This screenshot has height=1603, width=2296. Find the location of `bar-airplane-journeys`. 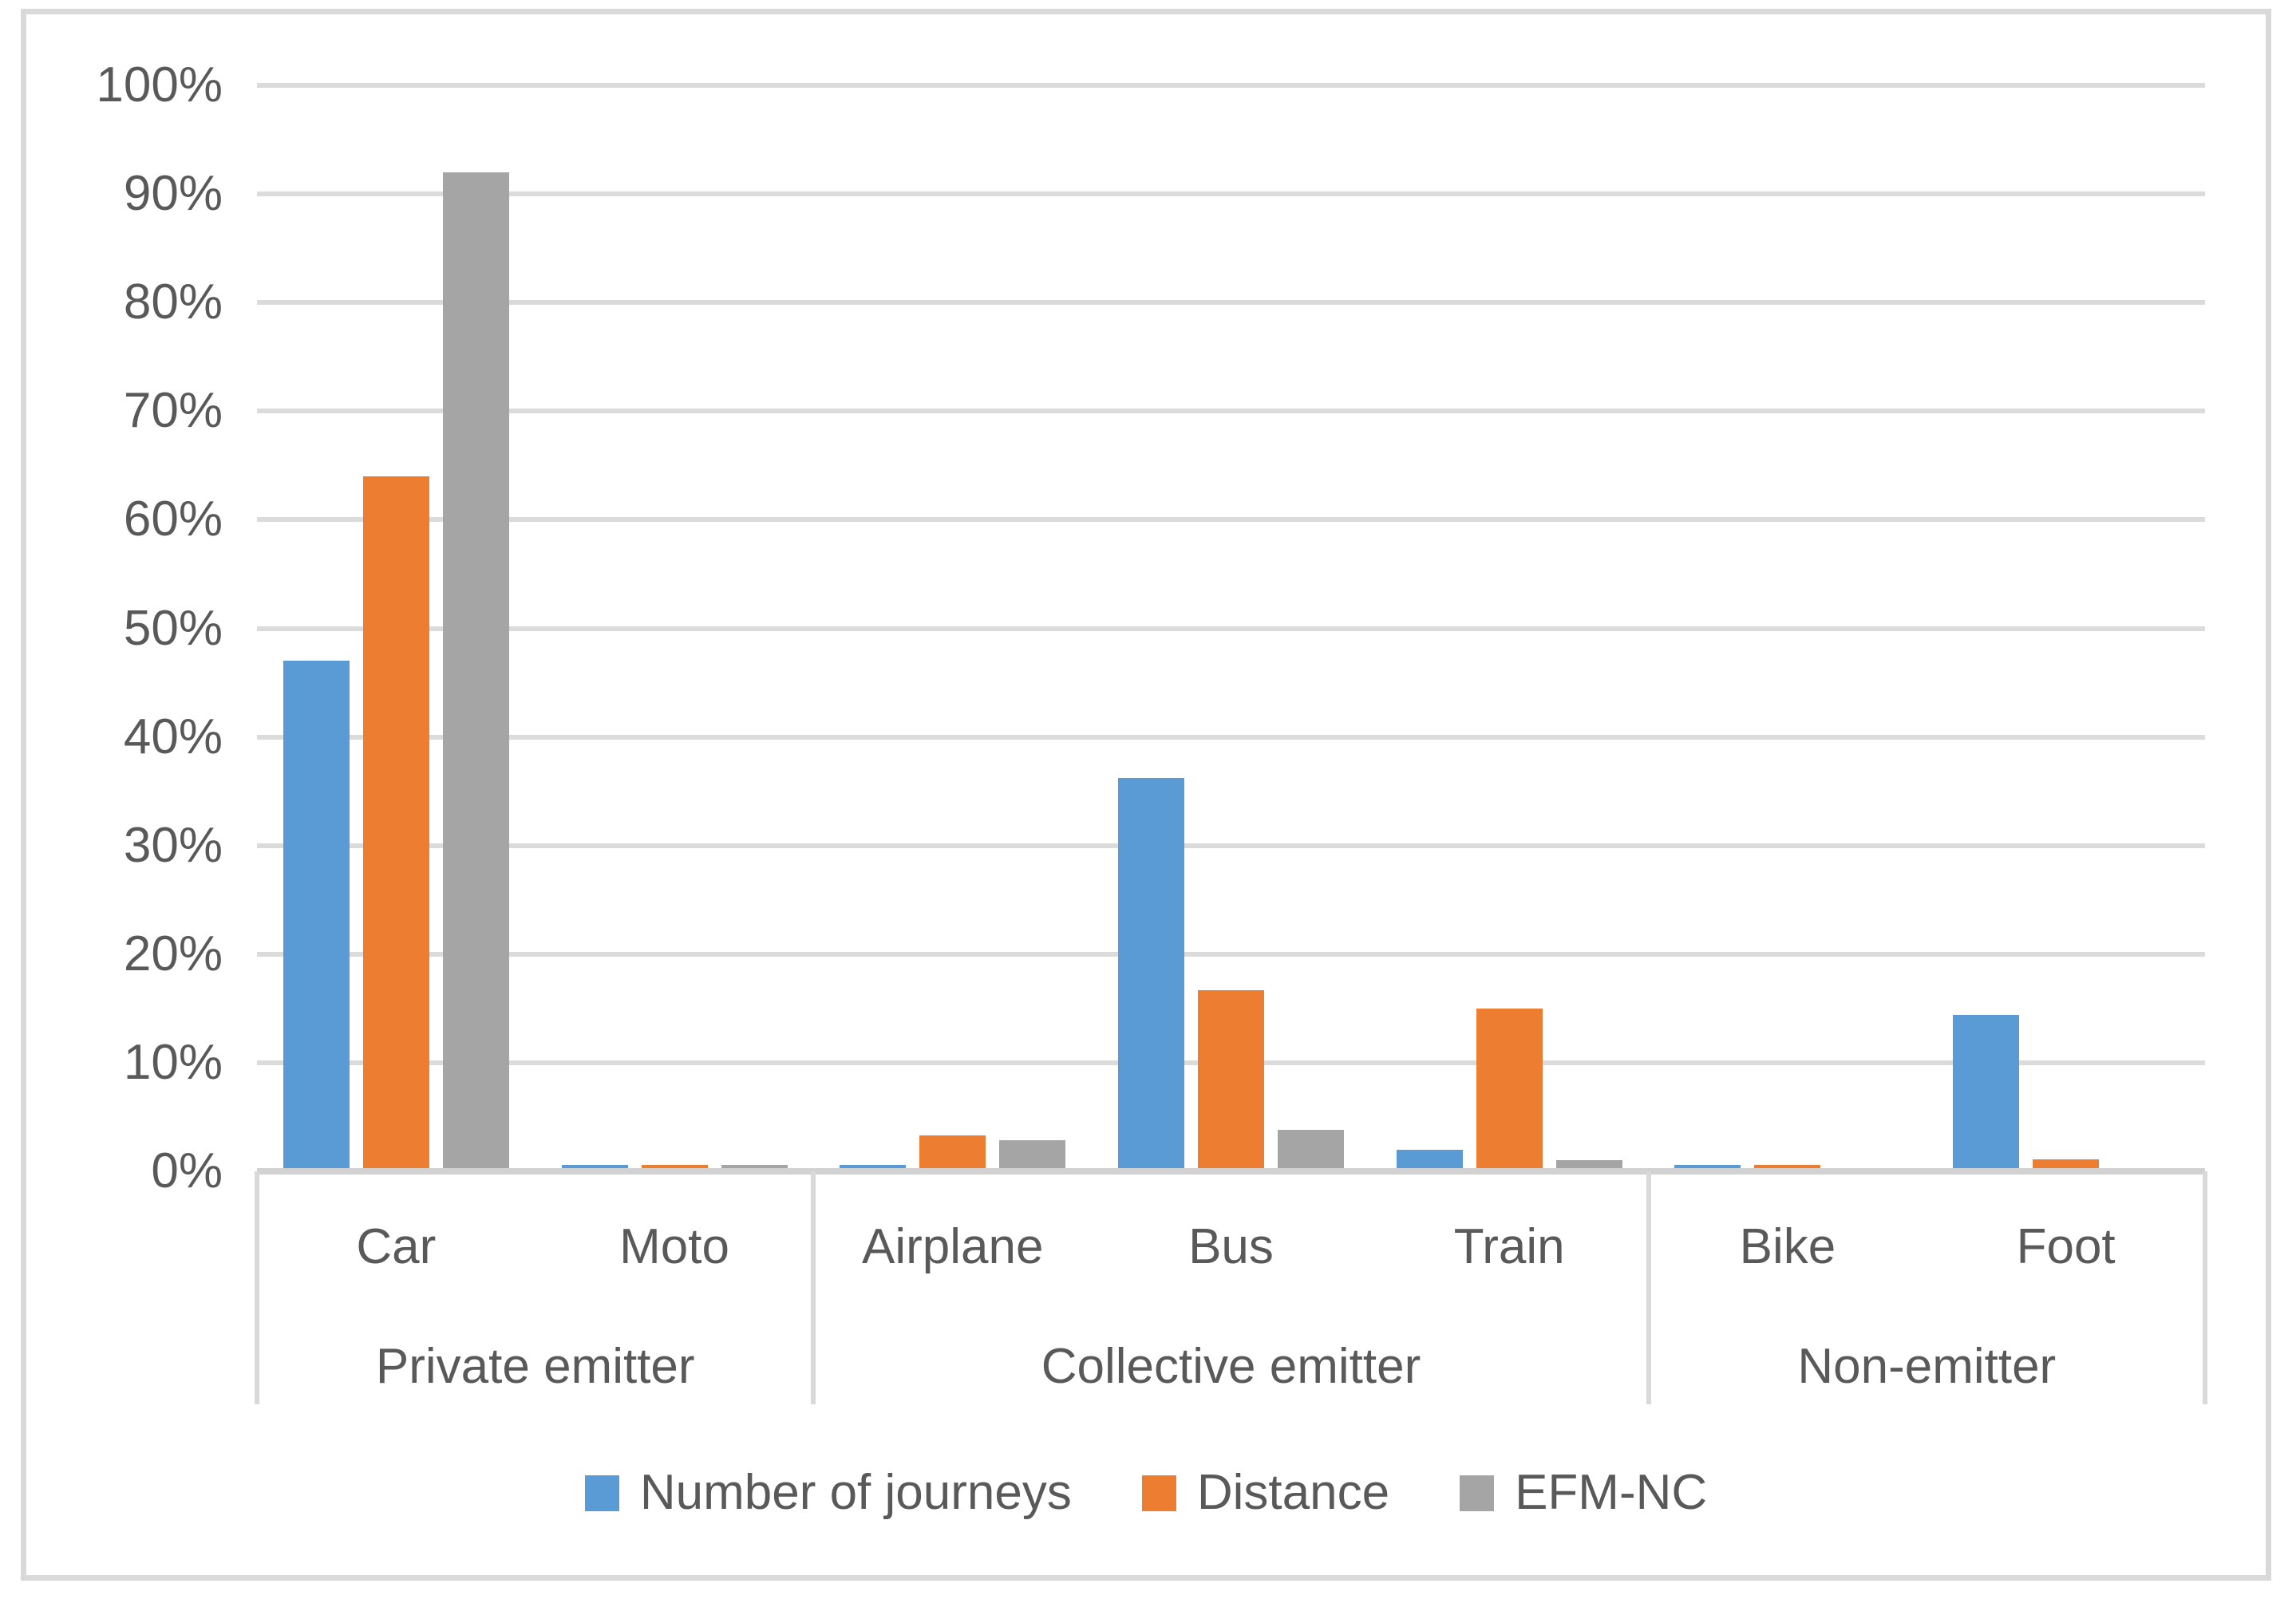

bar-airplane-journeys is located at coordinates (873, 1167).